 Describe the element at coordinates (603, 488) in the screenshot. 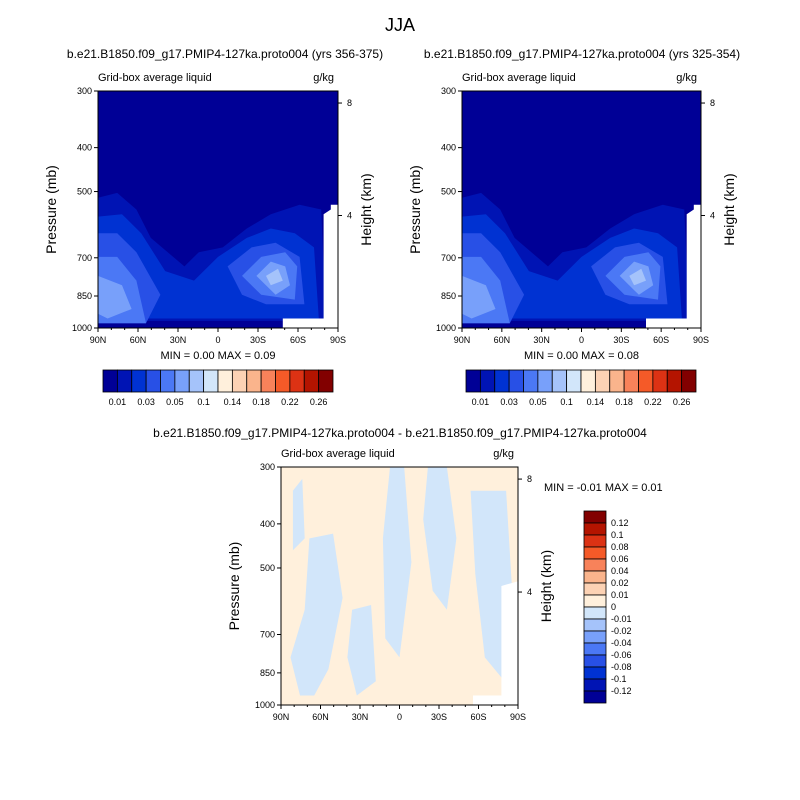

I see `min-max-label: MIN = -0.01 MAX = 0.01` at that location.